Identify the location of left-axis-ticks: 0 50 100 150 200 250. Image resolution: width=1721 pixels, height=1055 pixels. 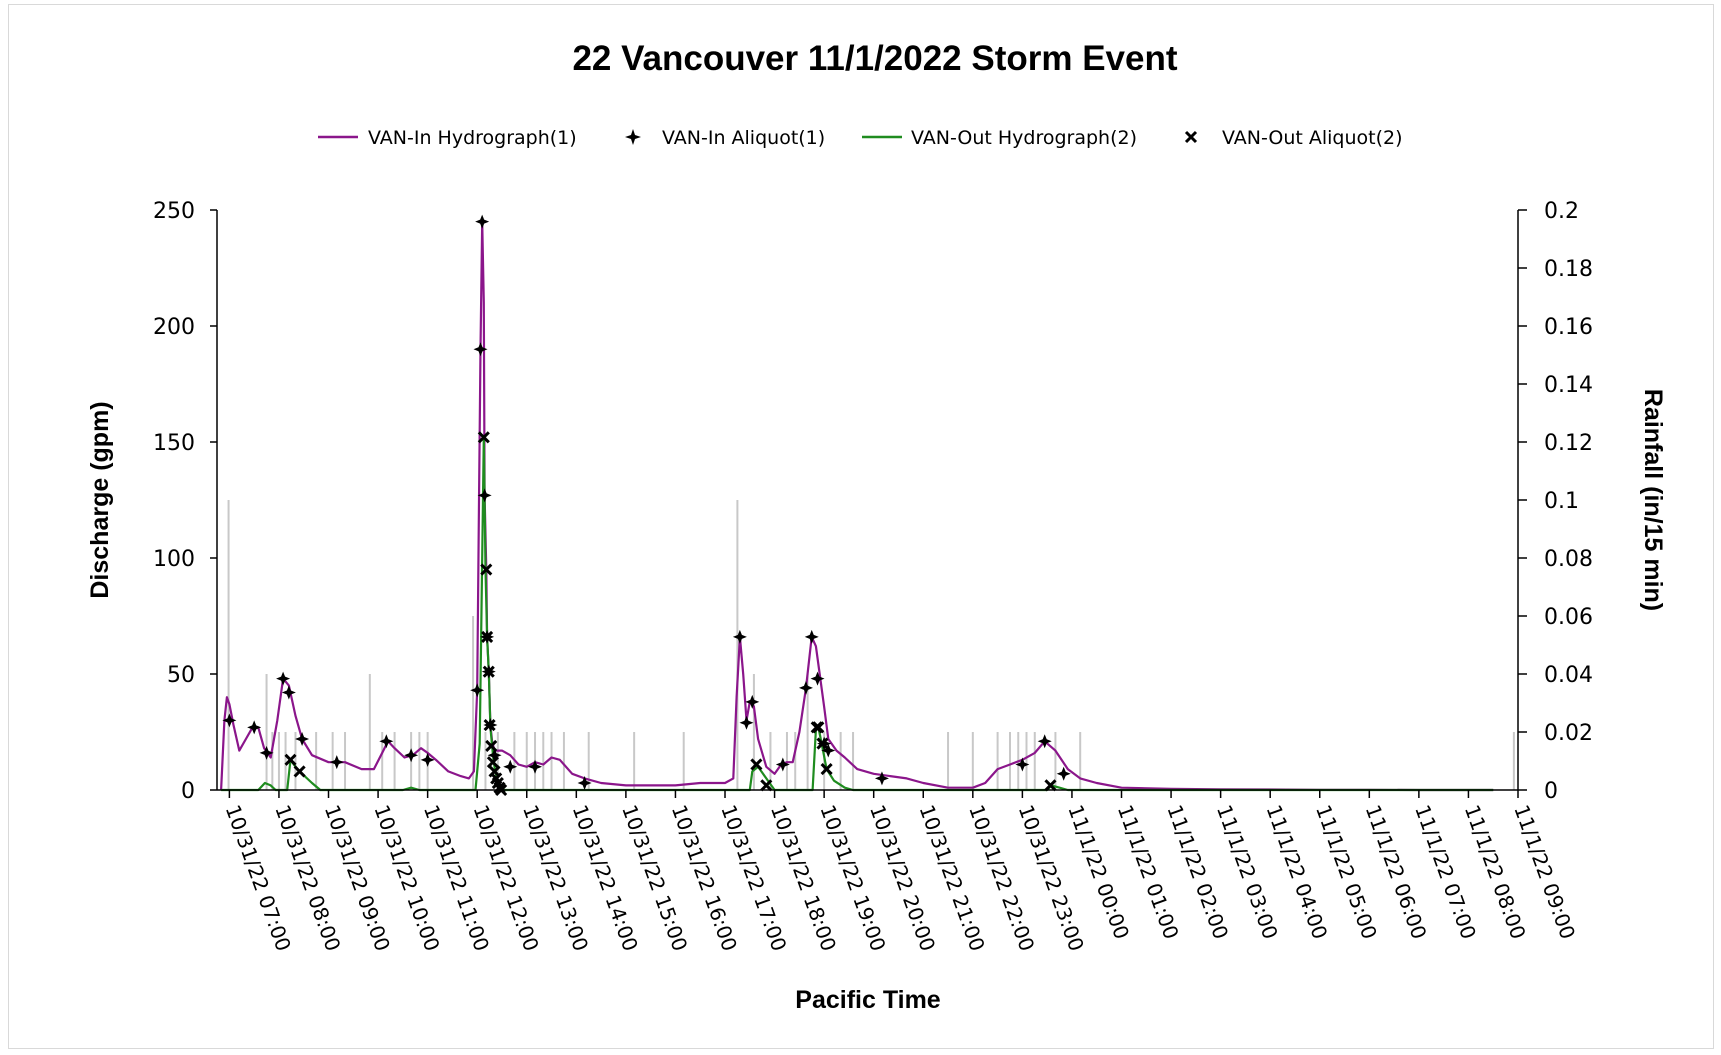
(185, 501).